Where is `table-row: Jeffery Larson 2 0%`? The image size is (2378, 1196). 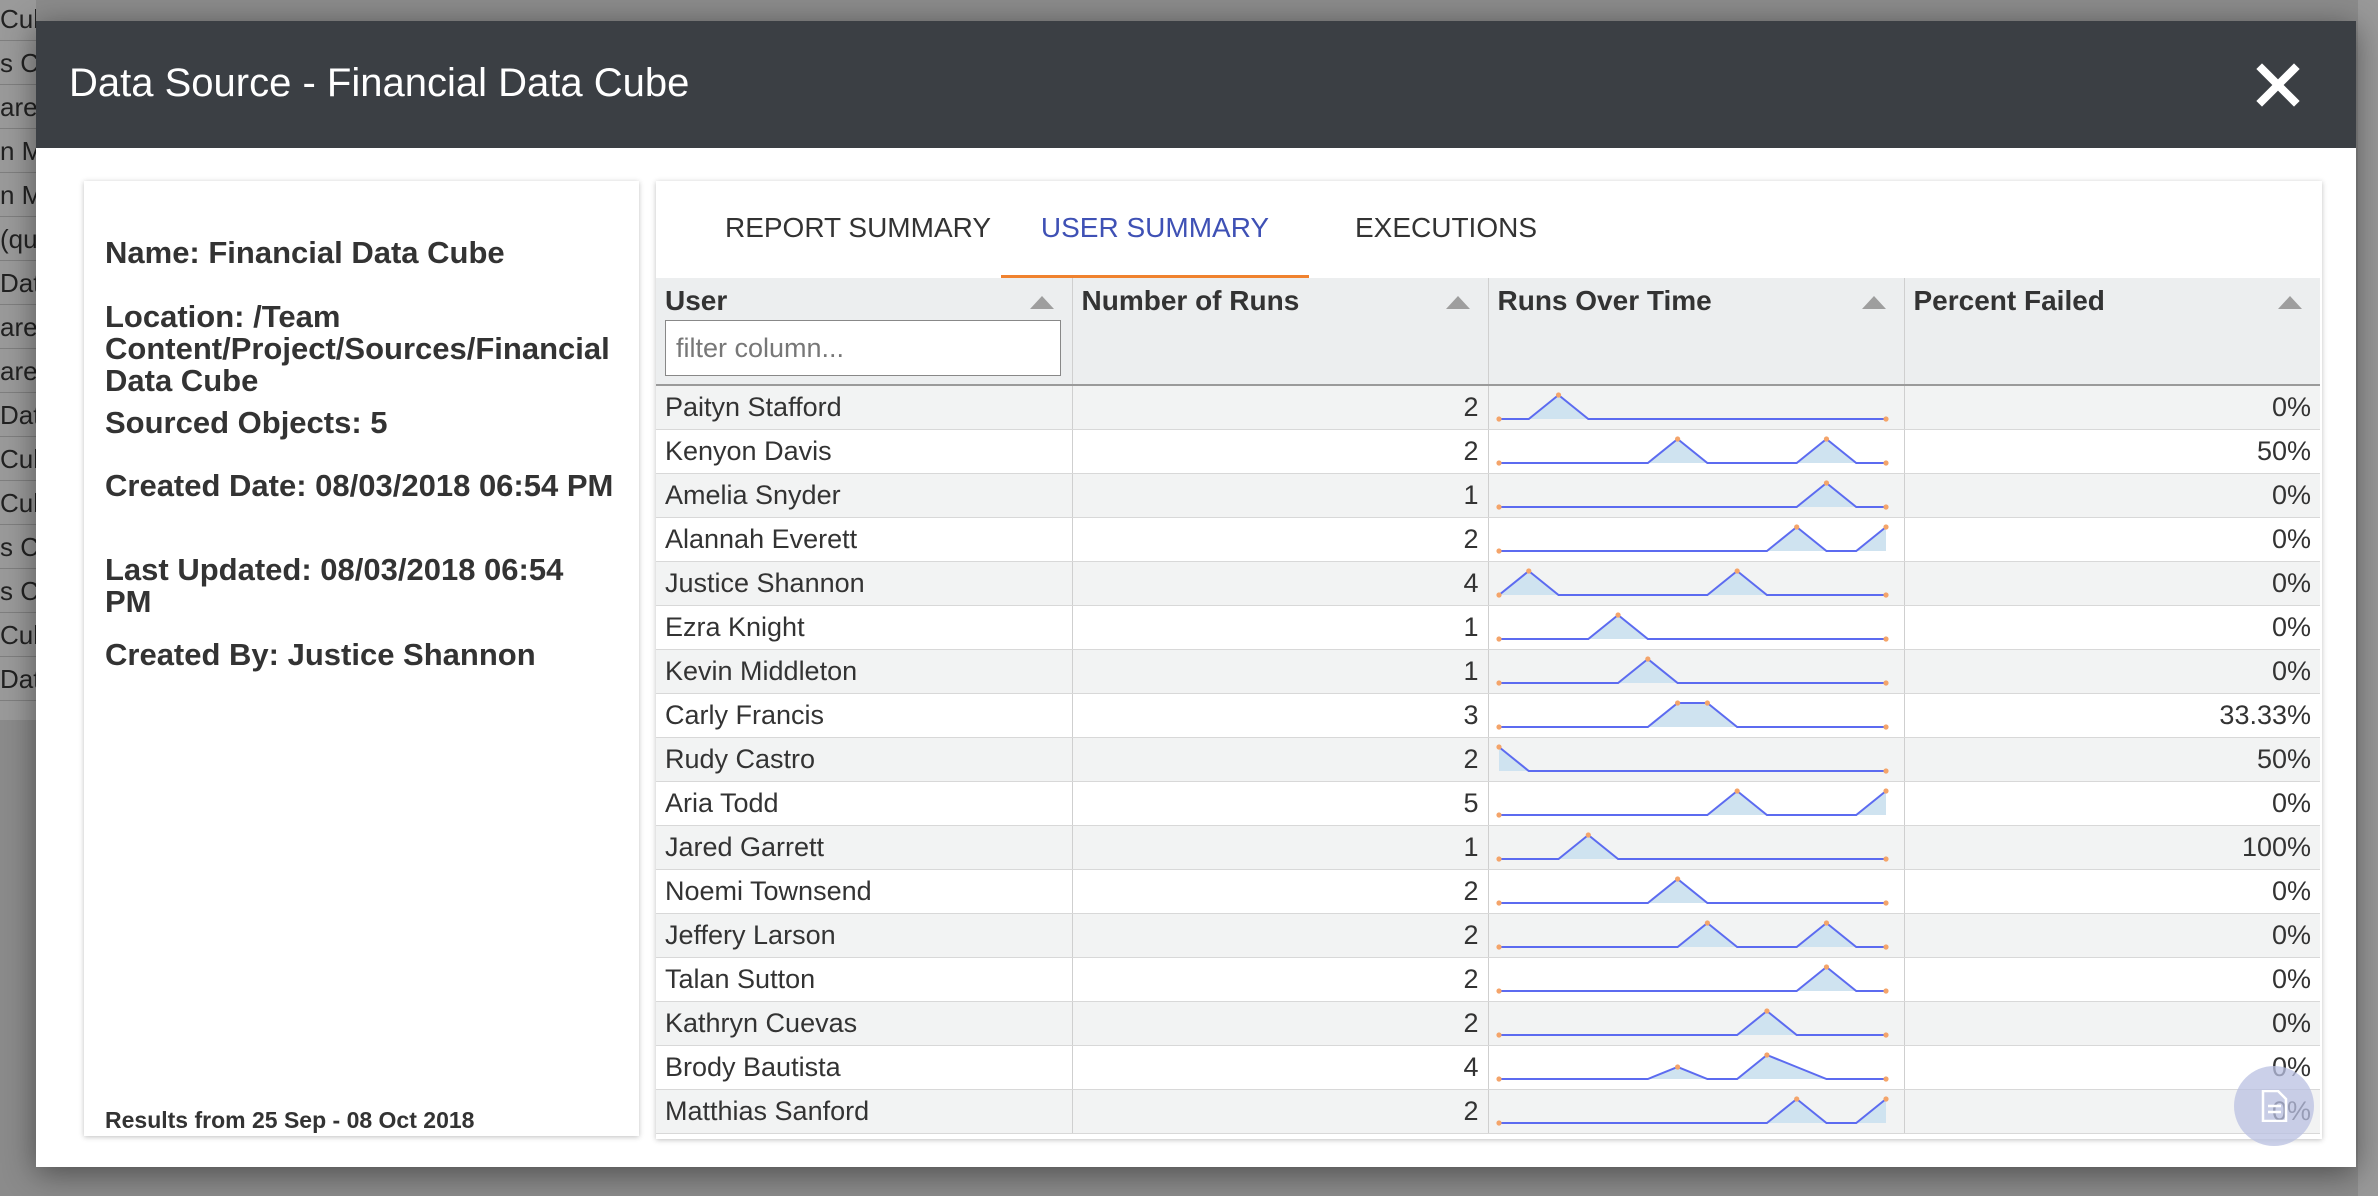
table-row: Jeffery Larson 2 0% is located at coordinates (1488, 935).